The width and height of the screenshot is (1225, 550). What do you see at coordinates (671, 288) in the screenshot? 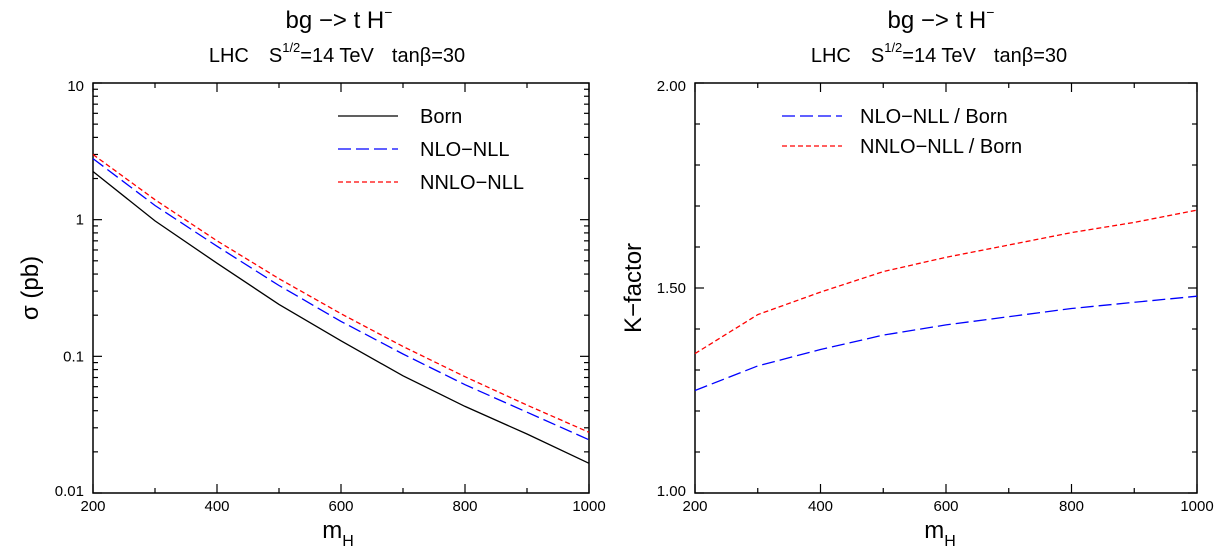
I see `y-tick-label: 1.50` at bounding box center [671, 288].